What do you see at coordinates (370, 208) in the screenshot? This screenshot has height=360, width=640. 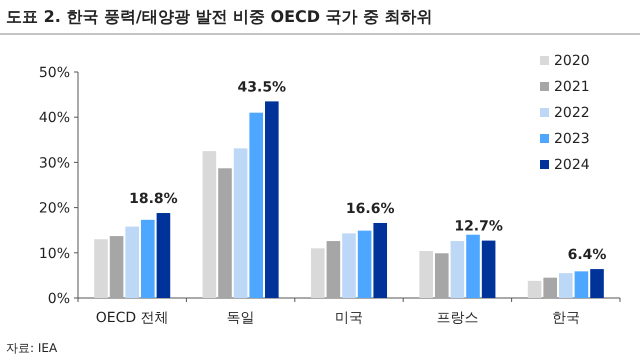 I see `data-label: 16.6%` at bounding box center [370, 208].